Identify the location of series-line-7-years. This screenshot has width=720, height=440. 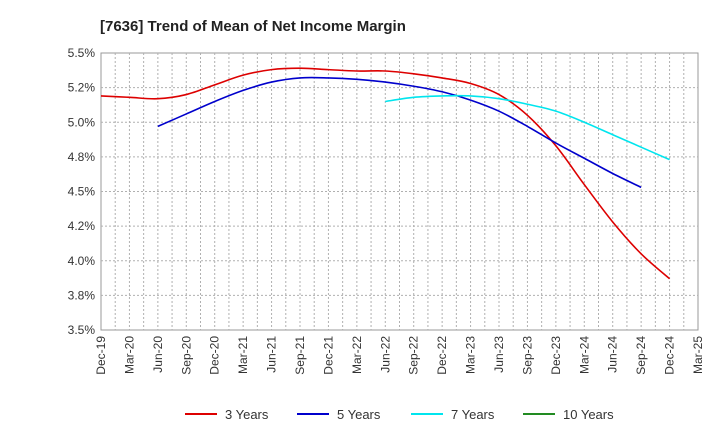
(527, 127).